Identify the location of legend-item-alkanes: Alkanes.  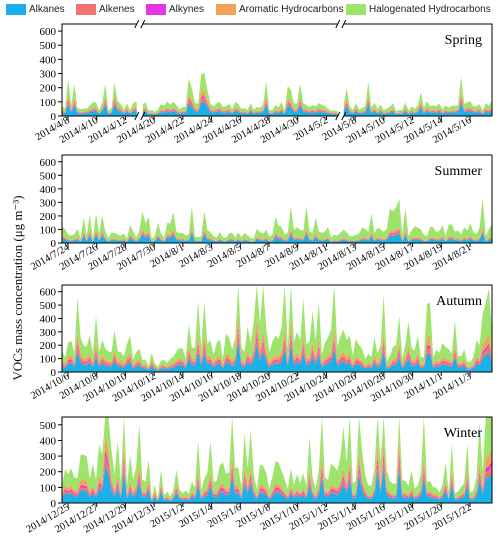
(35, 9).